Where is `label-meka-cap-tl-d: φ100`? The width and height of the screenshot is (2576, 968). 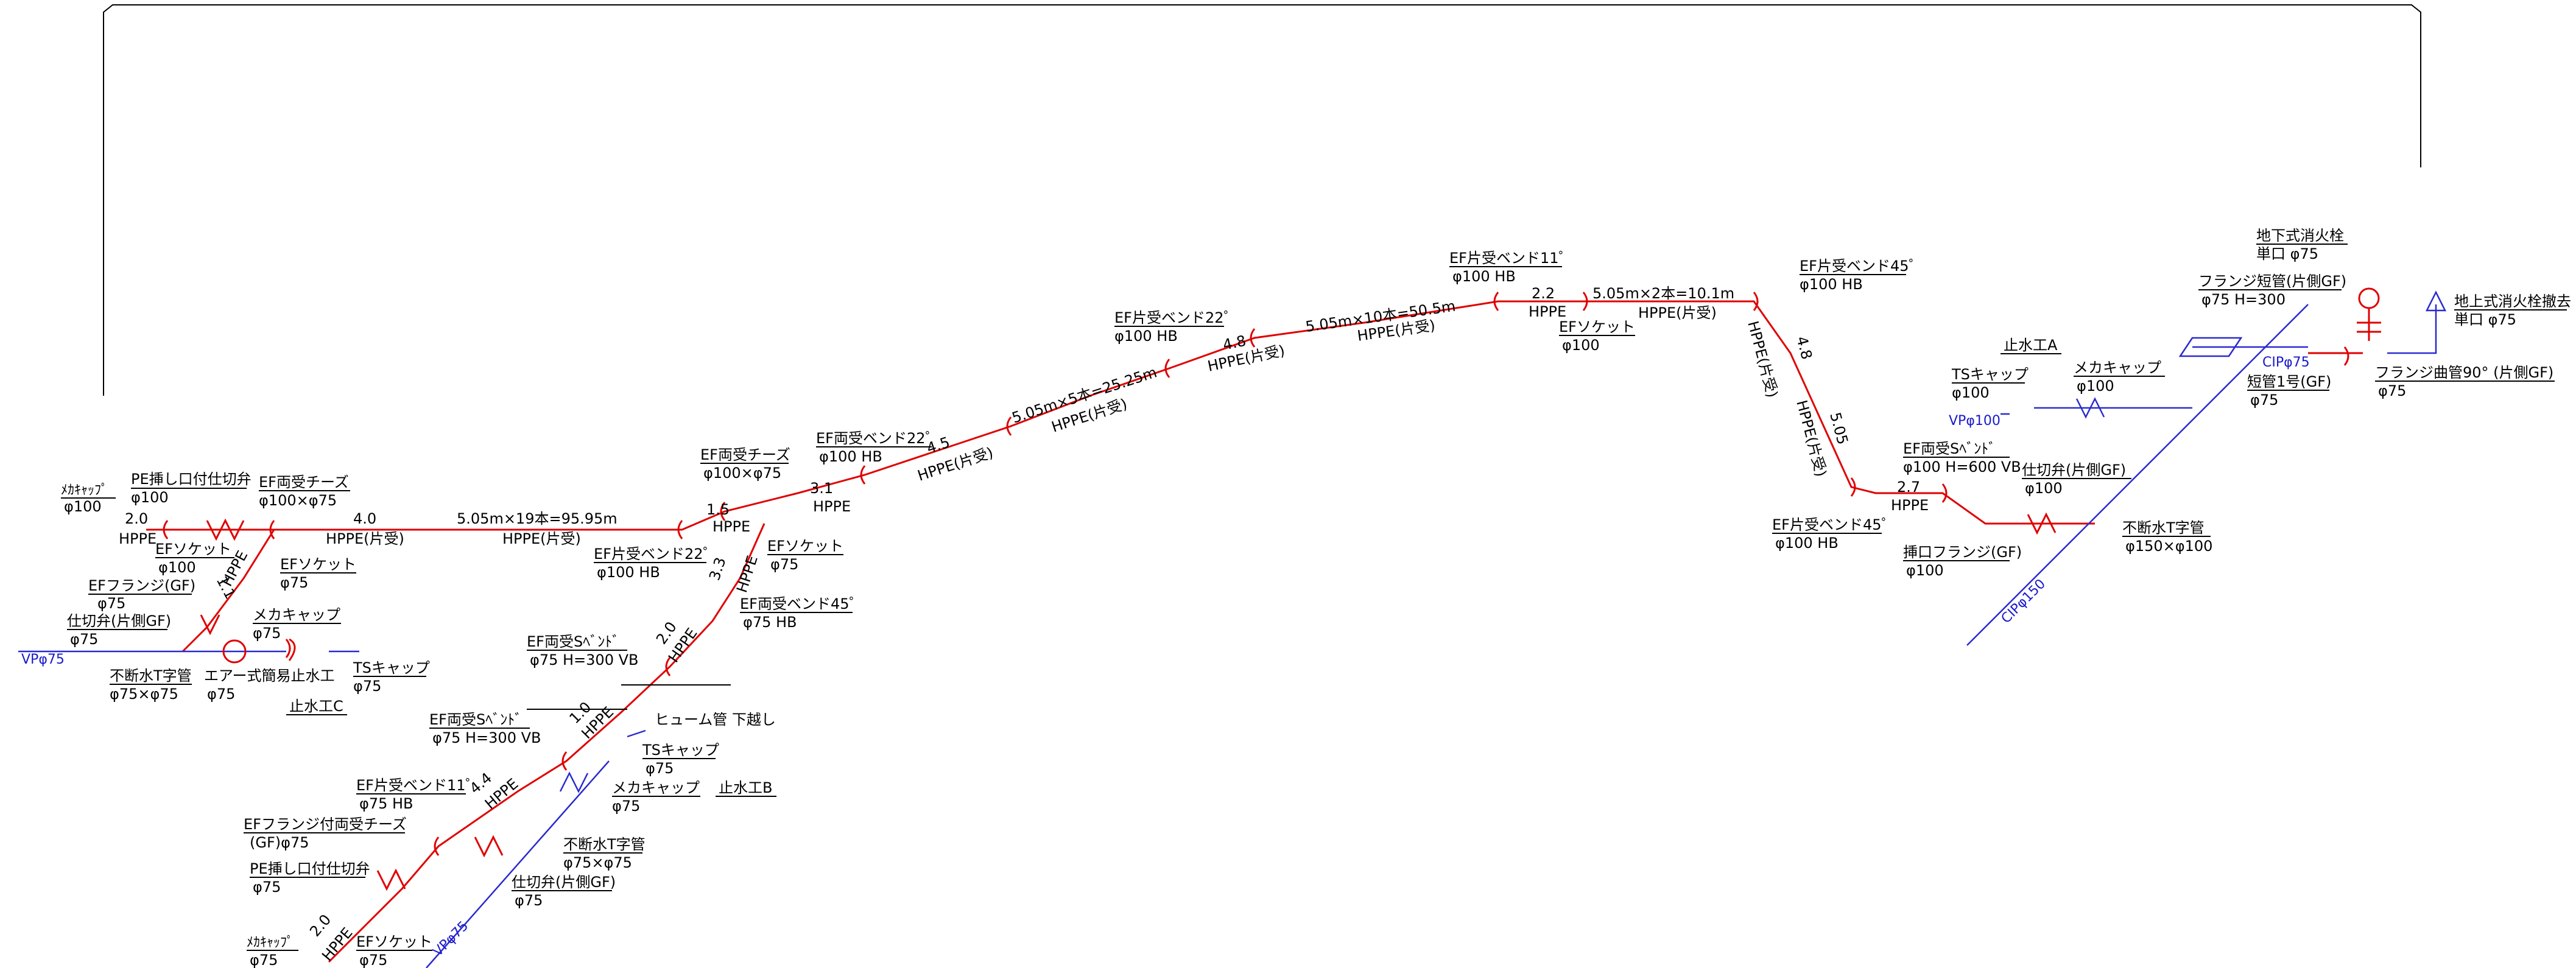
label-meka-cap-tl-d: φ100 is located at coordinates (83, 506).